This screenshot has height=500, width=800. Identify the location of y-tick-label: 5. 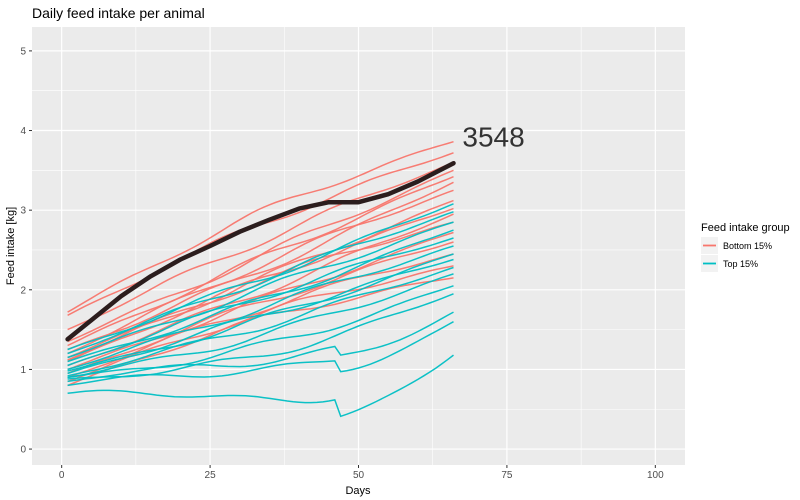
(23, 51).